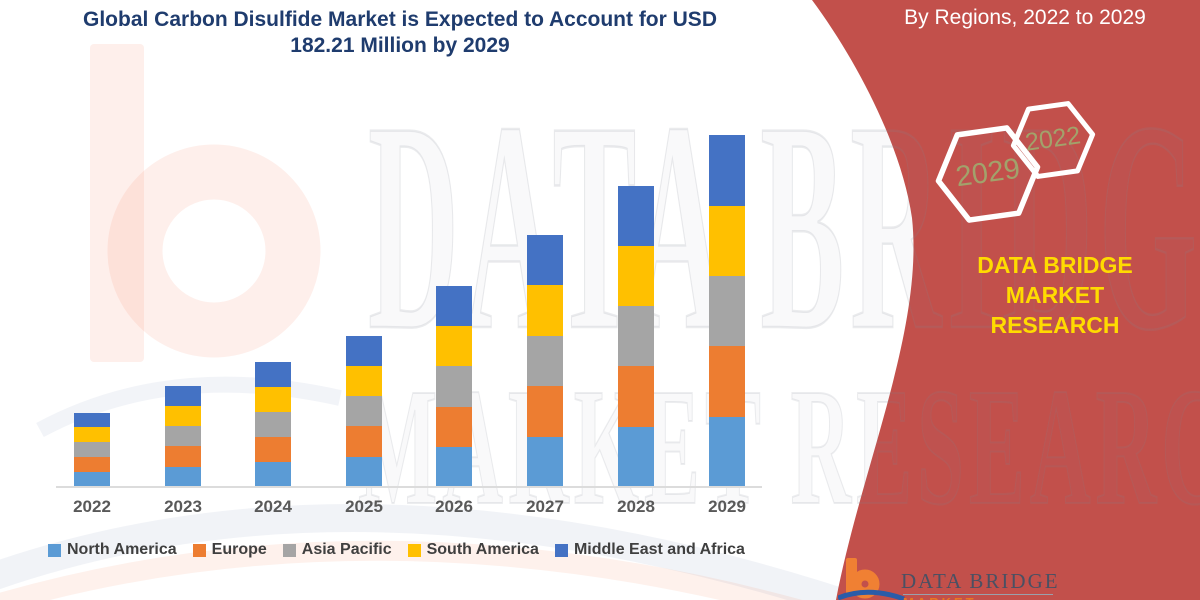 This screenshot has width=1200, height=600. Describe the element at coordinates (636, 276) in the screenshot. I see `bar-segment-2028-south-america` at that location.